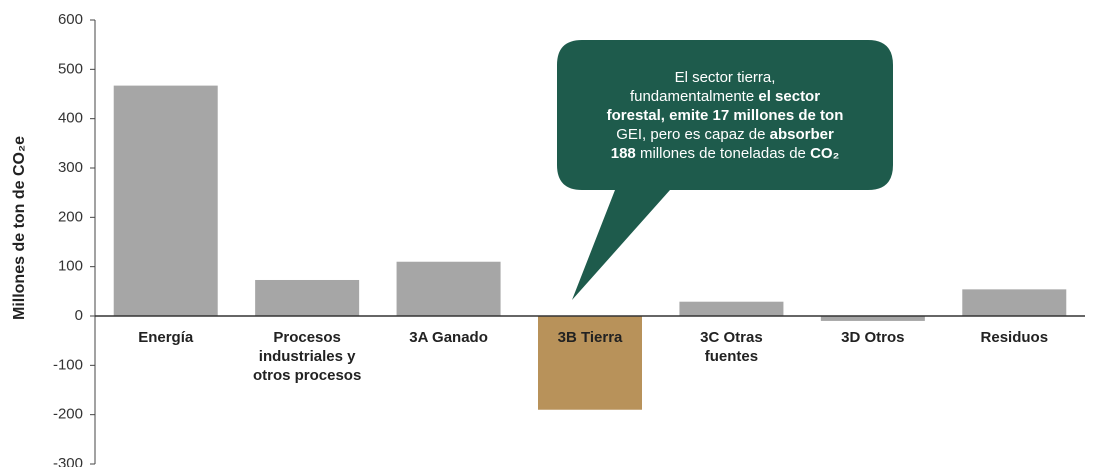 This screenshot has width=1096, height=467. What do you see at coordinates (1015, 337) in the screenshot?
I see `x-tick-label: Residuos` at bounding box center [1015, 337].